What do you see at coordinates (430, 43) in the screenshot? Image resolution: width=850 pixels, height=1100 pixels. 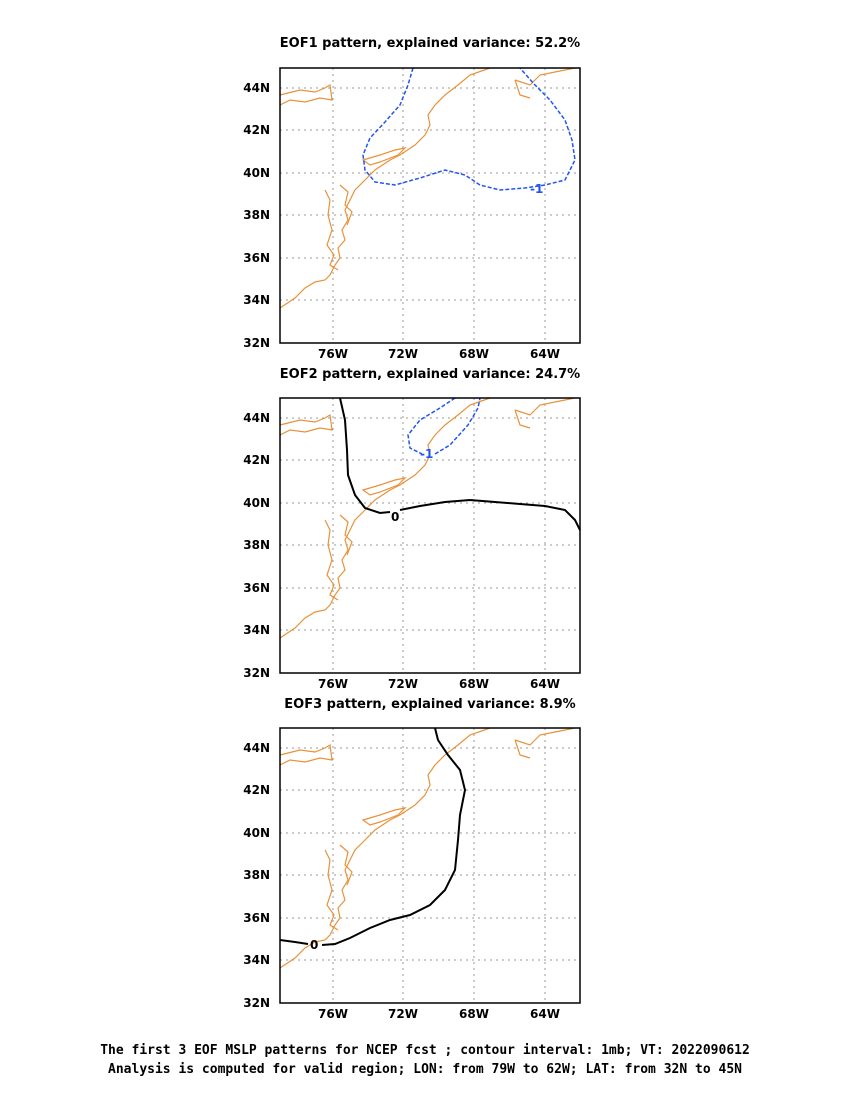 I see `panel1-title: EOF1 pattern, explained variance: 52.2%` at bounding box center [430, 43].